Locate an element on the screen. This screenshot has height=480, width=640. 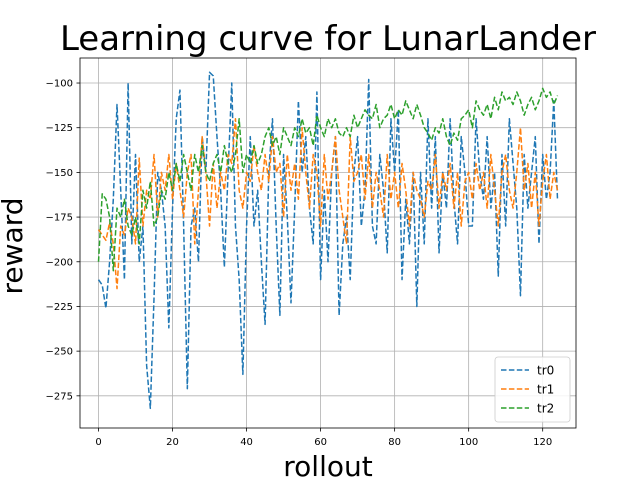
y-tick-label: −225 is located at coordinates (59, 307).